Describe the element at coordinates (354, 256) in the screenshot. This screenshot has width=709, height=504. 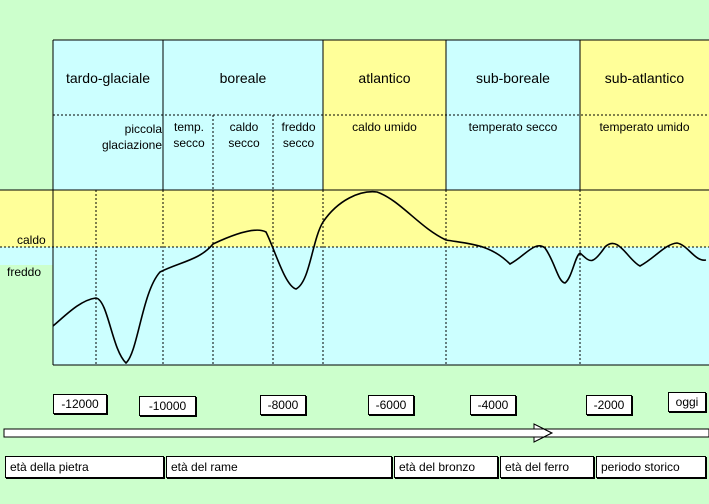
I see `cold-band` at that location.